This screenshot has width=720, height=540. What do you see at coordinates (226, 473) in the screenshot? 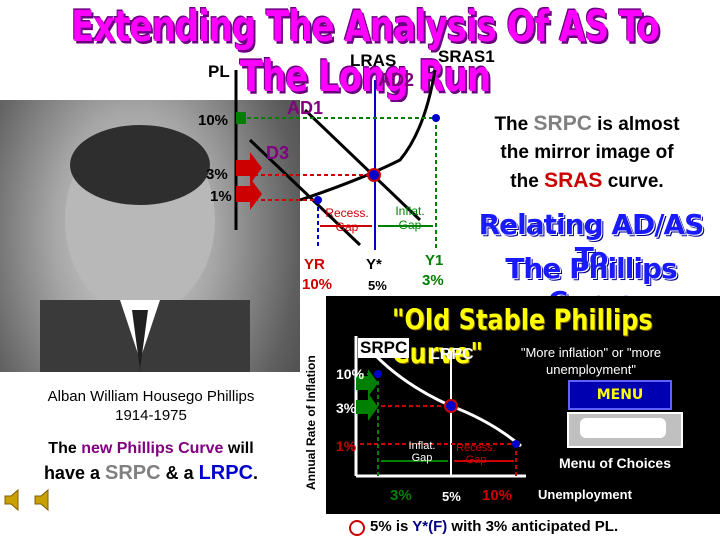
I see `note-lrpc: LRPC` at bounding box center [226, 473].